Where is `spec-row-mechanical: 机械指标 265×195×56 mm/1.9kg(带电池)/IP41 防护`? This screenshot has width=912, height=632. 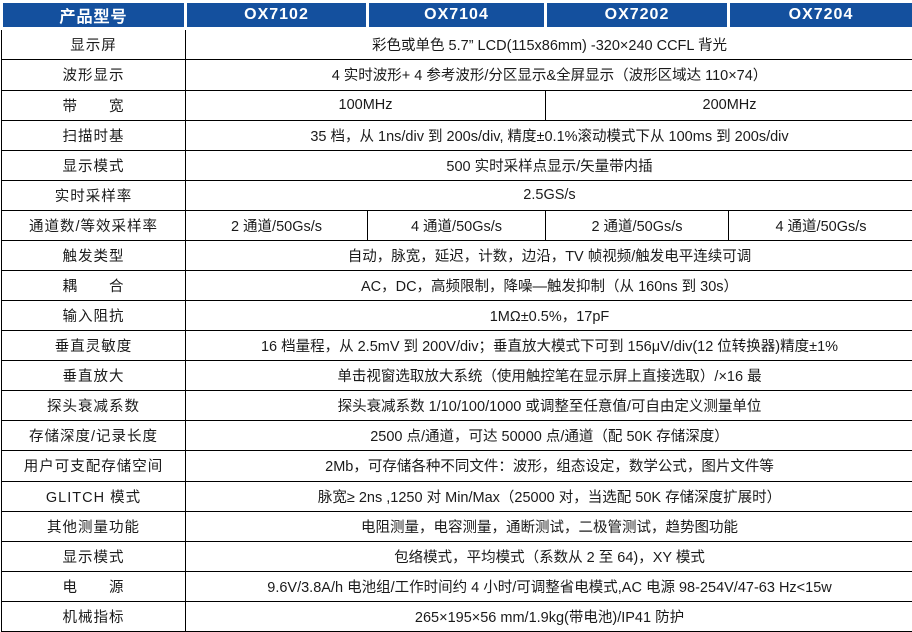
spec-row-mechanical: 机械指标 265×195×56 mm/1.9kg(带电池)/IP41 防护 is located at coordinates (456, 616).